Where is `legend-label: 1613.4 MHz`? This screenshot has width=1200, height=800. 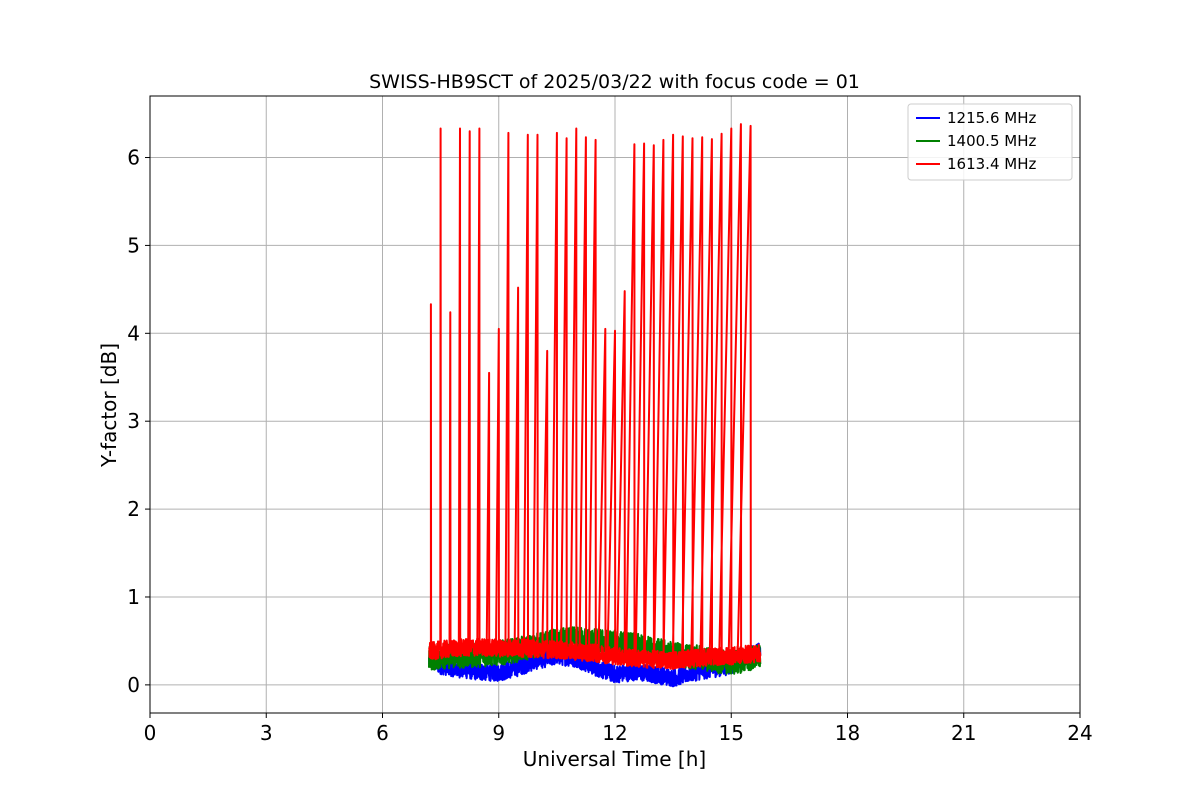
legend-label: 1613.4 MHz is located at coordinates (991, 164).